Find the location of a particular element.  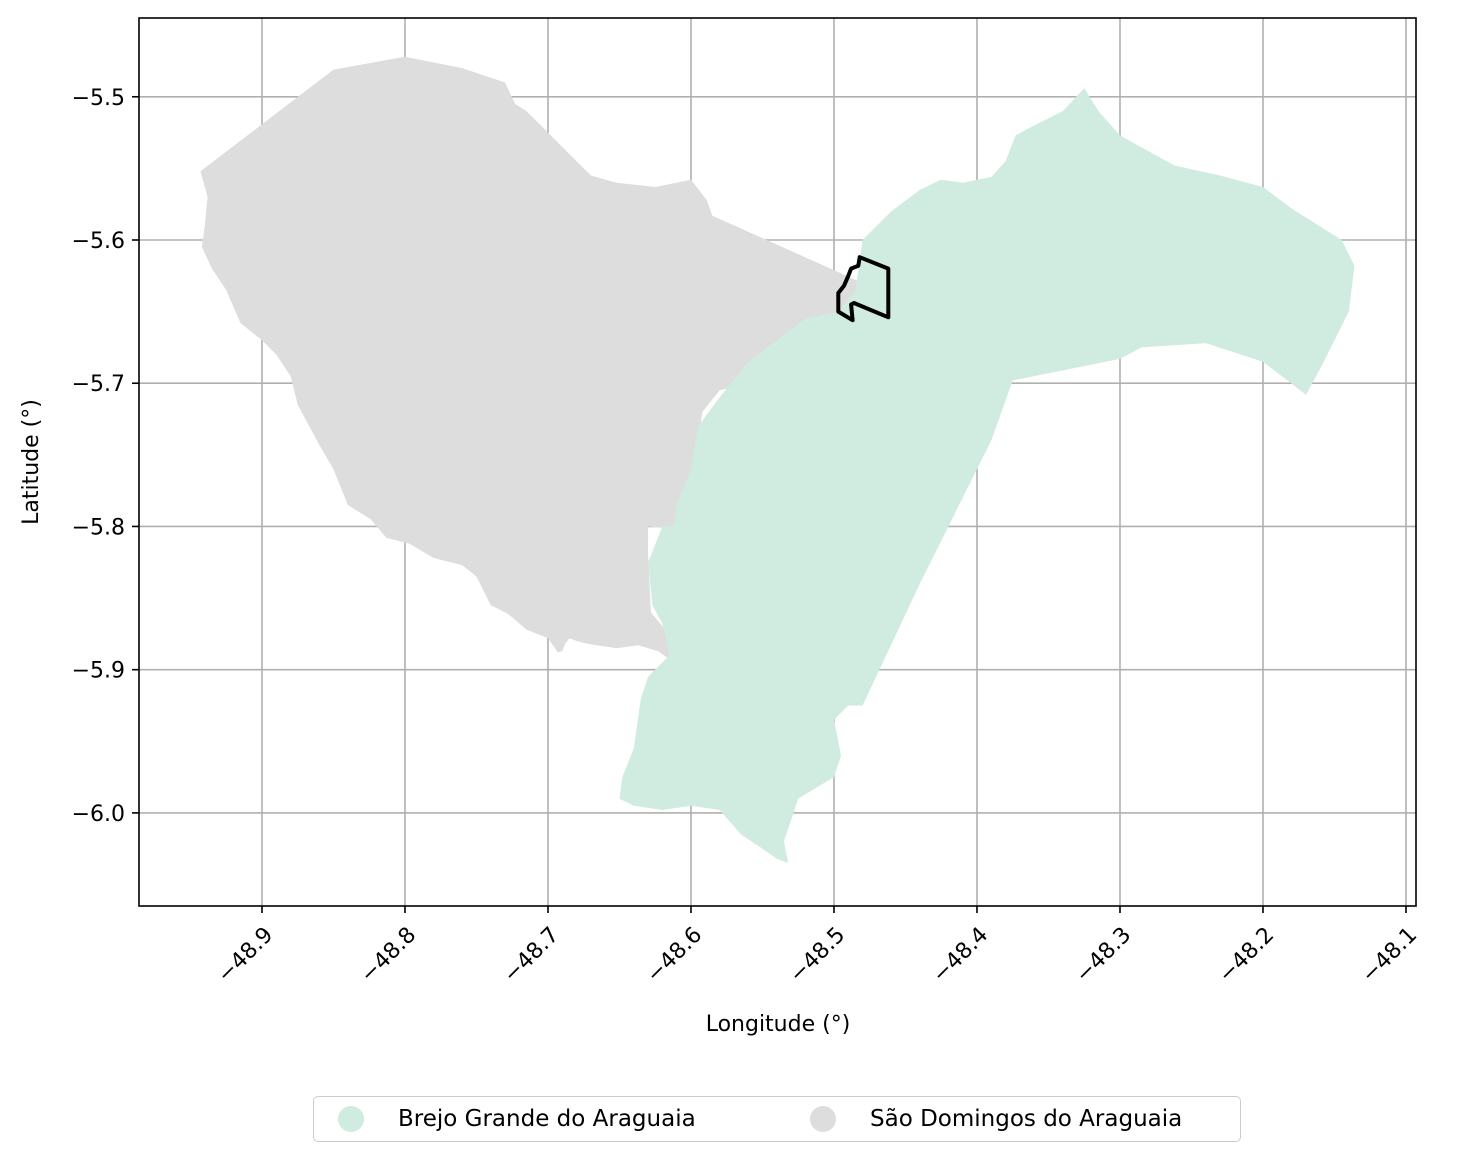

x-tick-label-6: −48.3 is located at coordinates (1103, 955).